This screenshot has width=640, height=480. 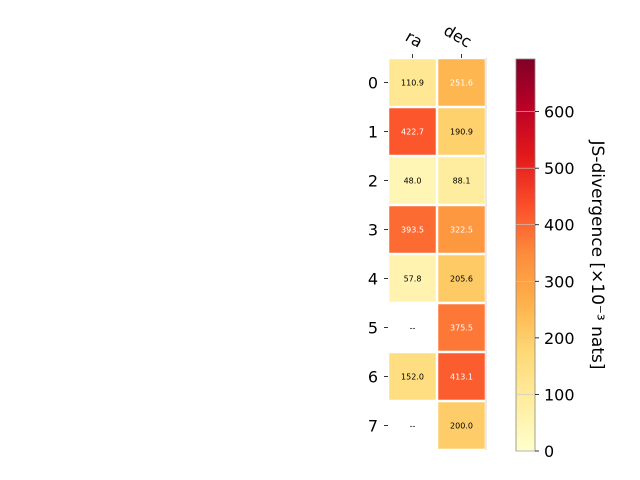 I want to click on cell-value-label: 152.0, so click(x=412, y=377).